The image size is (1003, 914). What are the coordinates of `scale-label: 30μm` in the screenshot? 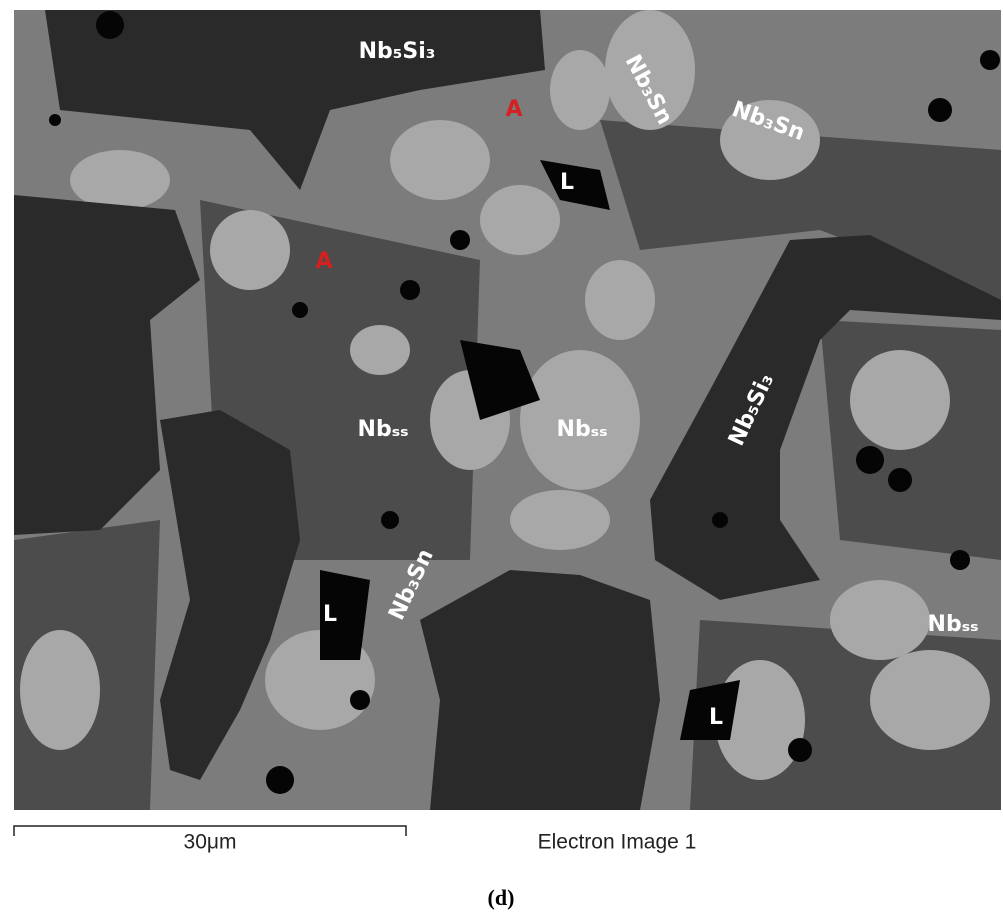 It's located at (210, 842).